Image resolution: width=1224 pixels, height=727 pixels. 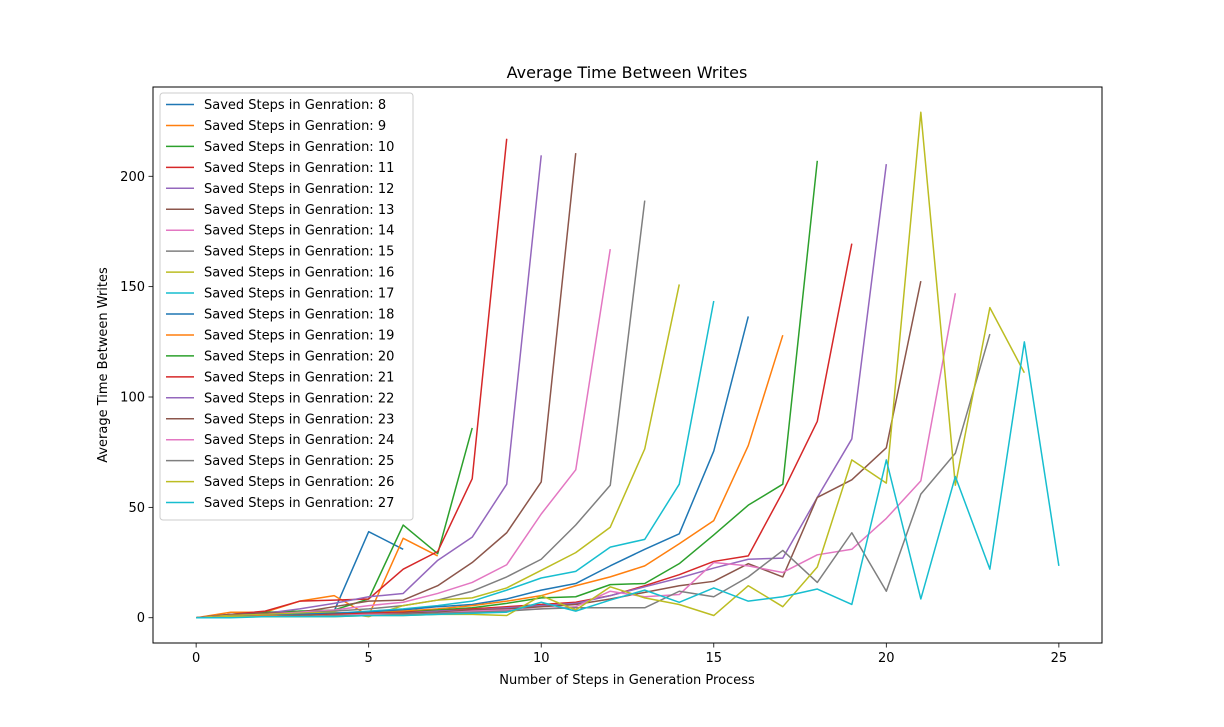 I want to click on x-axis-label: Number of Steps in Generation Process, so click(x=627, y=680).